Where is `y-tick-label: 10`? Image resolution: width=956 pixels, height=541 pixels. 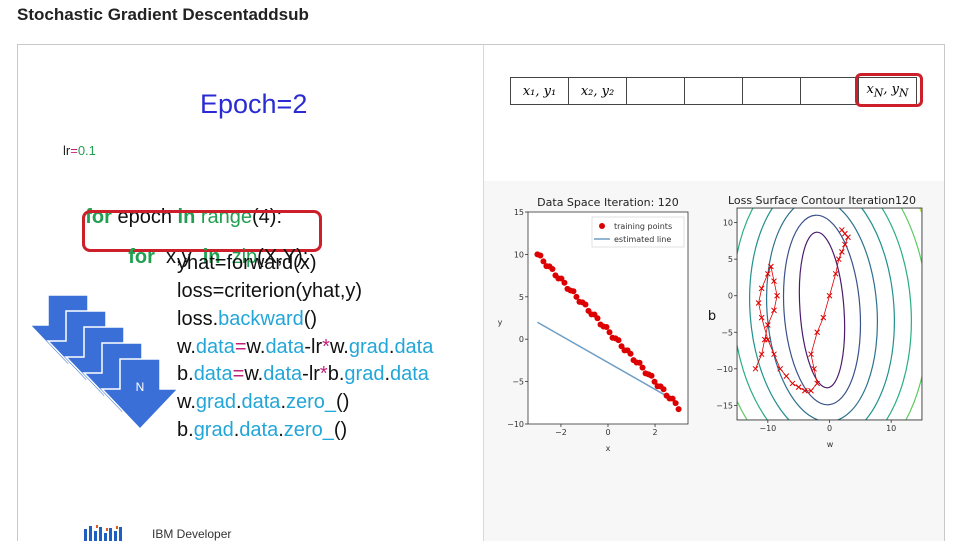 y-tick-label: 10 is located at coordinates (519, 254).